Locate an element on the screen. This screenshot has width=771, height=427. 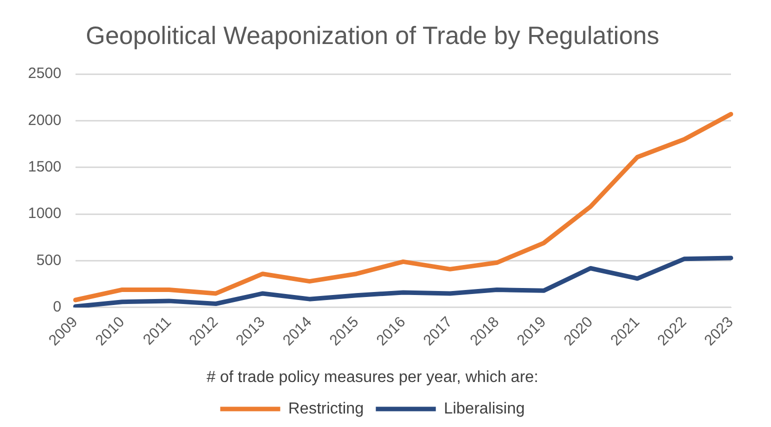
legend-title: # of trade policy measures per year, which are: is located at coordinates (372, 377).